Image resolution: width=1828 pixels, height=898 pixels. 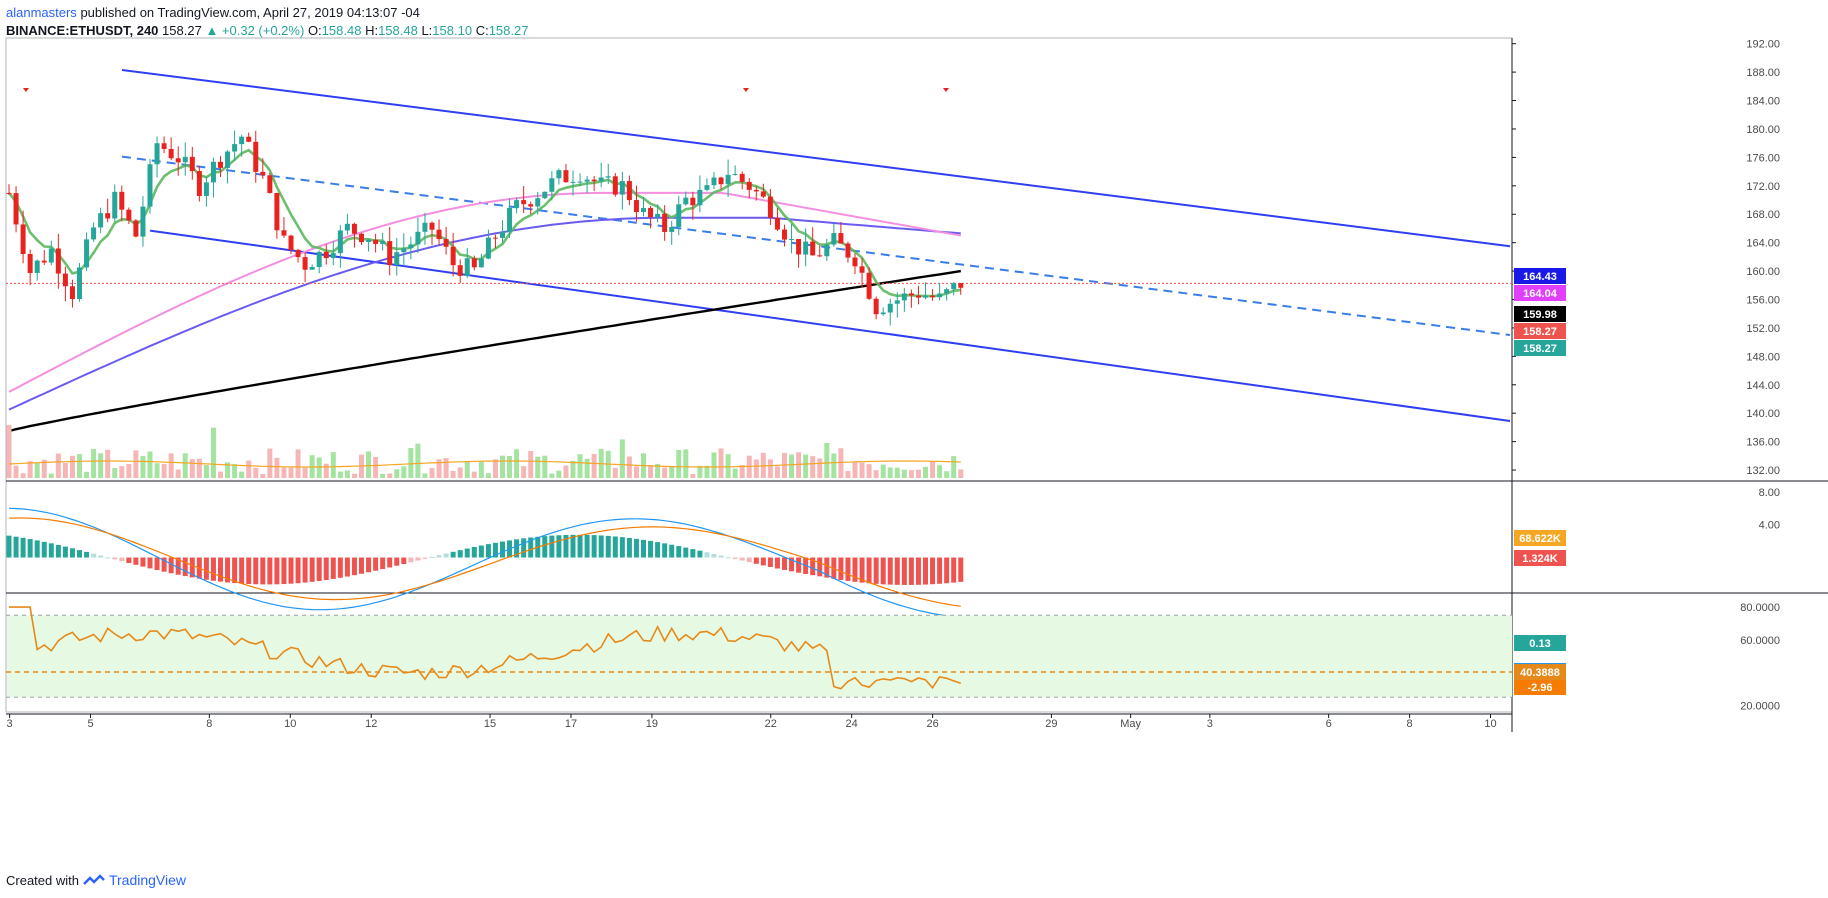 I want to click on time-tick-label: 3, so click(x=1210, y=724).